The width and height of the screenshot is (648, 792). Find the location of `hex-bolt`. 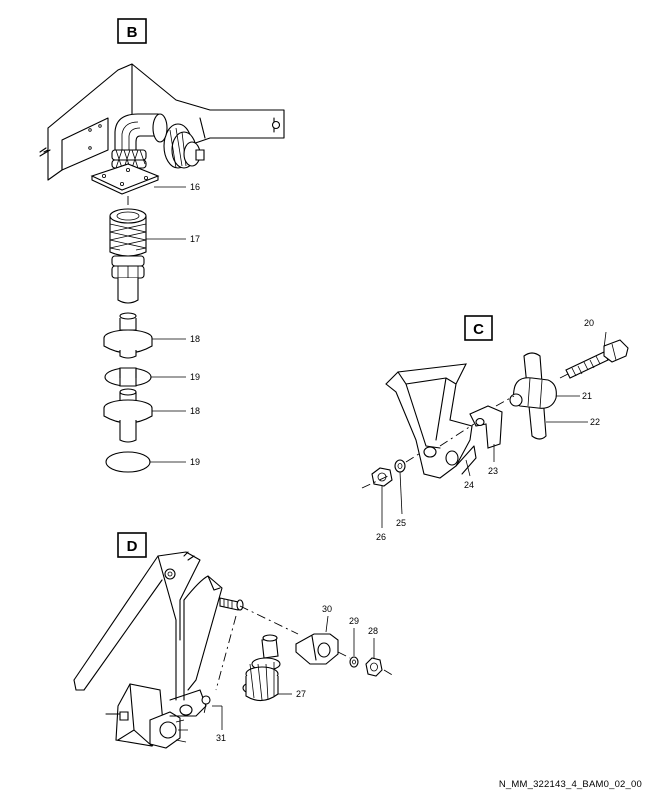

hex-bolt is located at coordinates (597, 359).